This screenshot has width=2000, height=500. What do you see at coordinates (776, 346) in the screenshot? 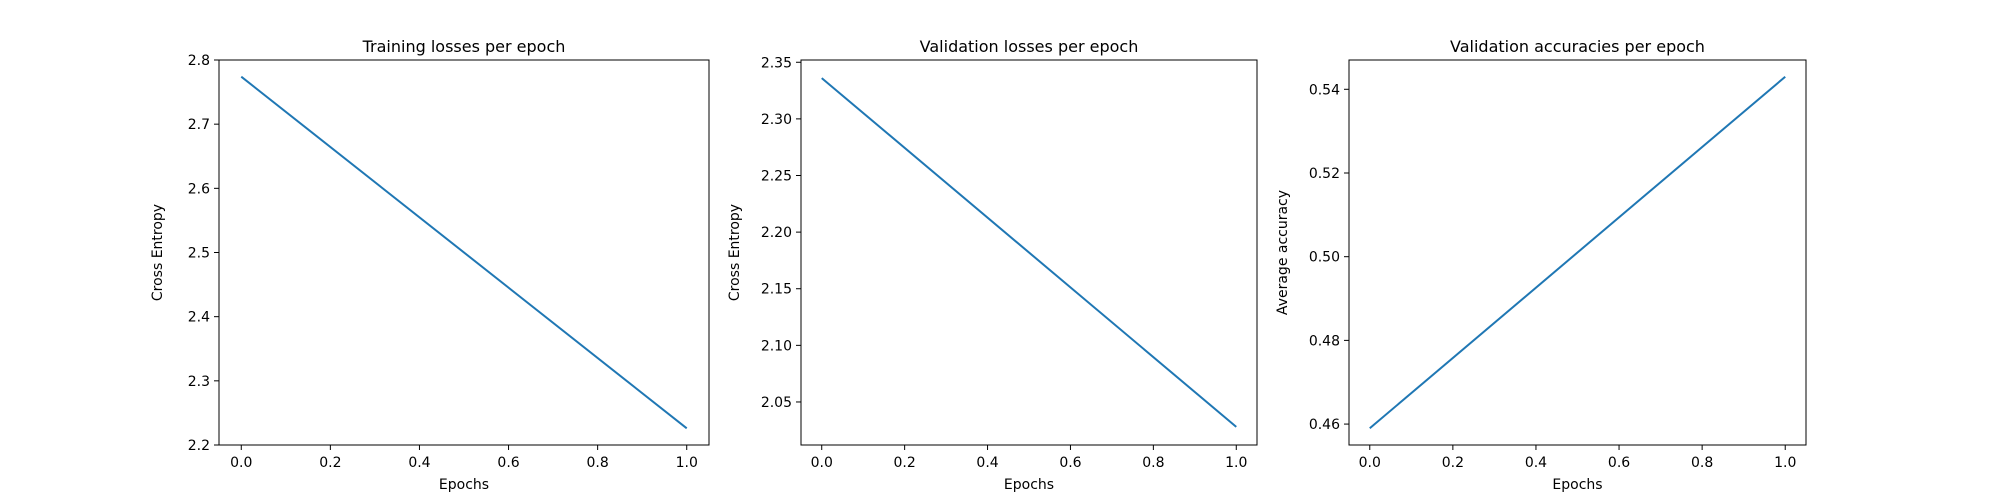
I see `y-tick-label: 2.10` at bounding box center [776, 346].